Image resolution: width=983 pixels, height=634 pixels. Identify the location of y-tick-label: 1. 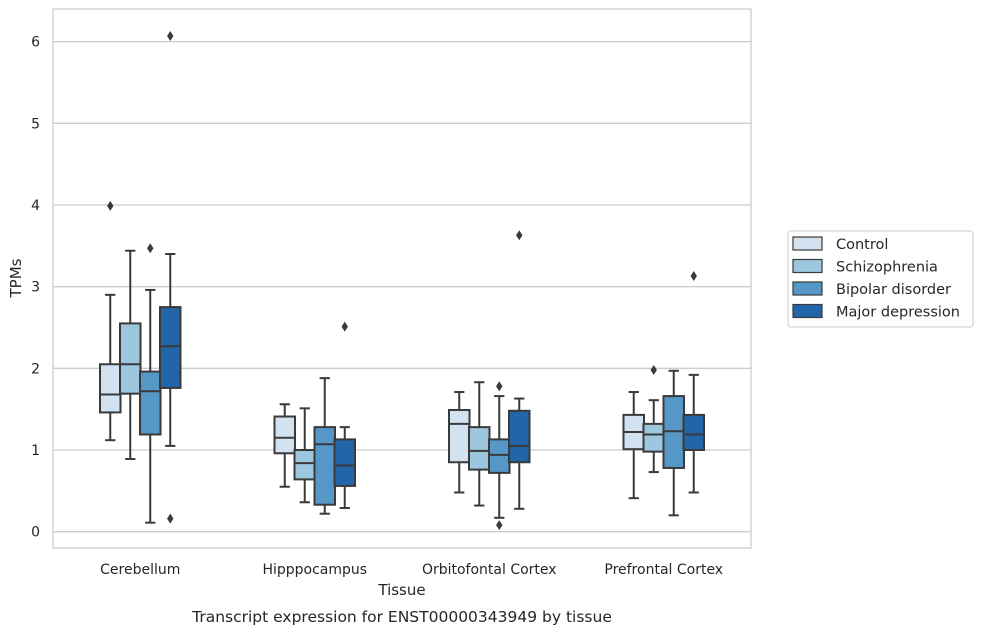
(35, 451).